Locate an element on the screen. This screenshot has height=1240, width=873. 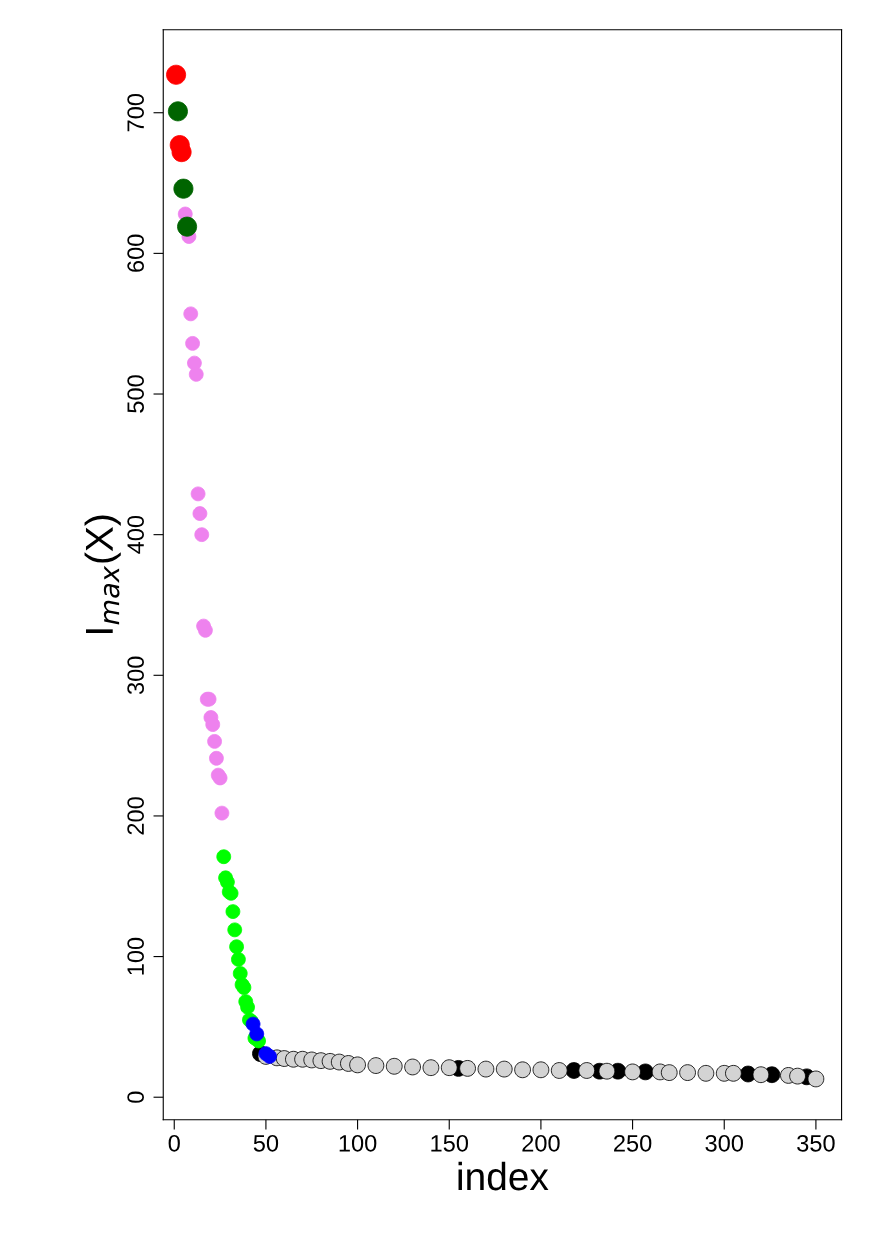
x-tick-label: 300 is located at coordinates (724, 1143).